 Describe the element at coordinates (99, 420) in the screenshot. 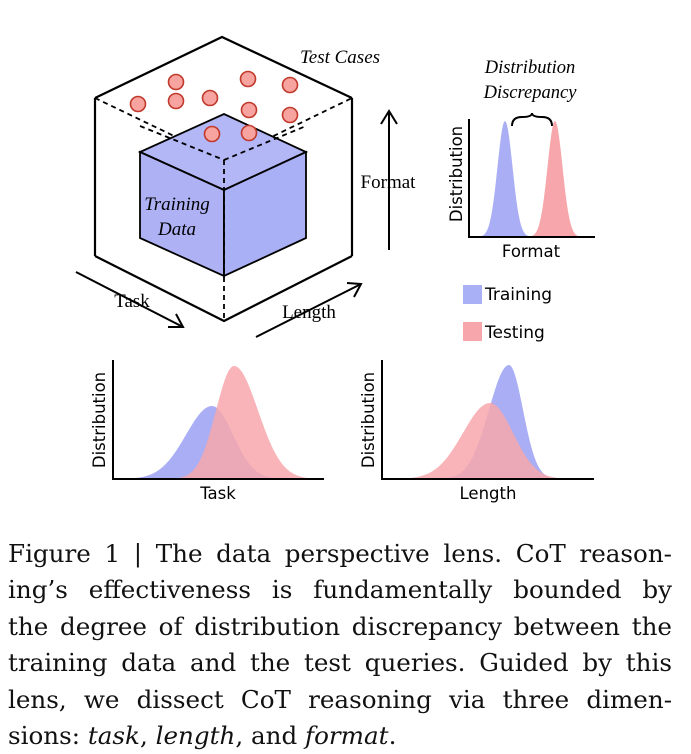

I see `task-chart-ylabel: Distribution` at that location.